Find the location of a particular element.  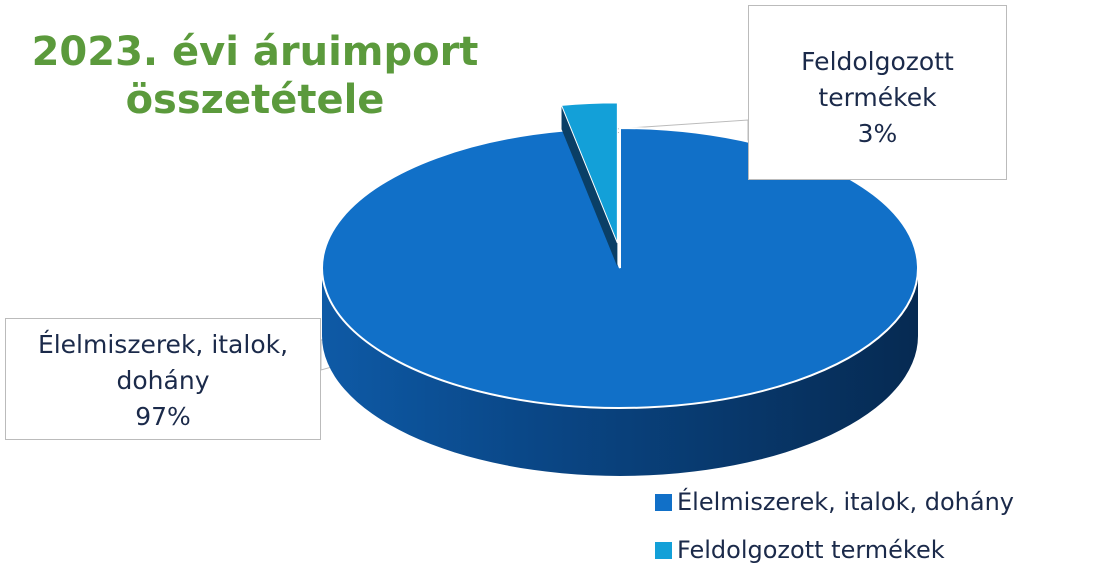

slice-edge is located at coordinates (589, 186).